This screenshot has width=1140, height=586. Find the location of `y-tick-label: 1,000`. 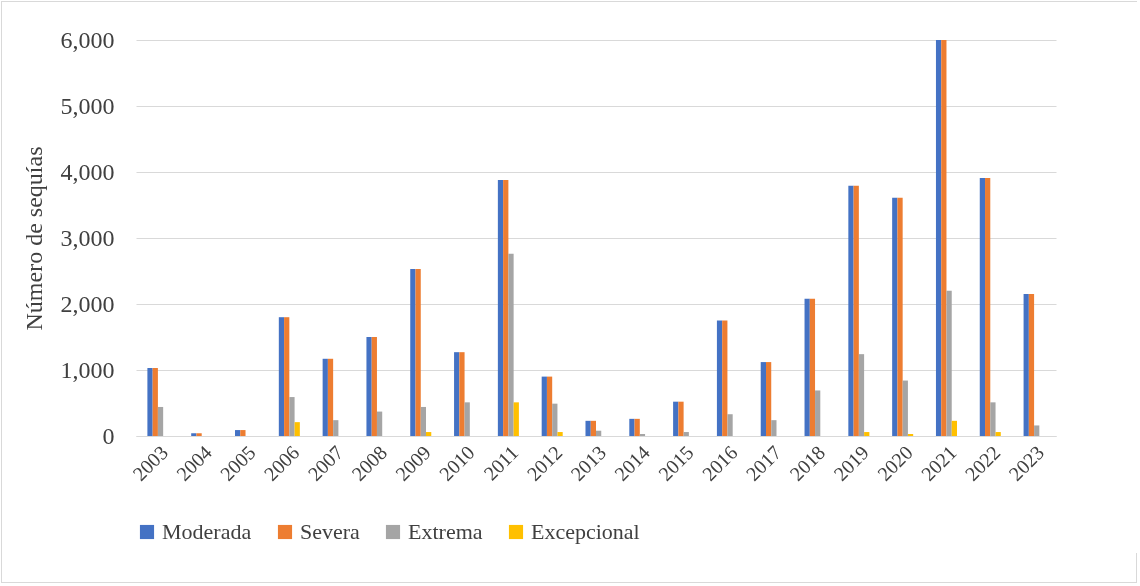

y-tick-label: 1,000 is located at coordinates (87, 369).